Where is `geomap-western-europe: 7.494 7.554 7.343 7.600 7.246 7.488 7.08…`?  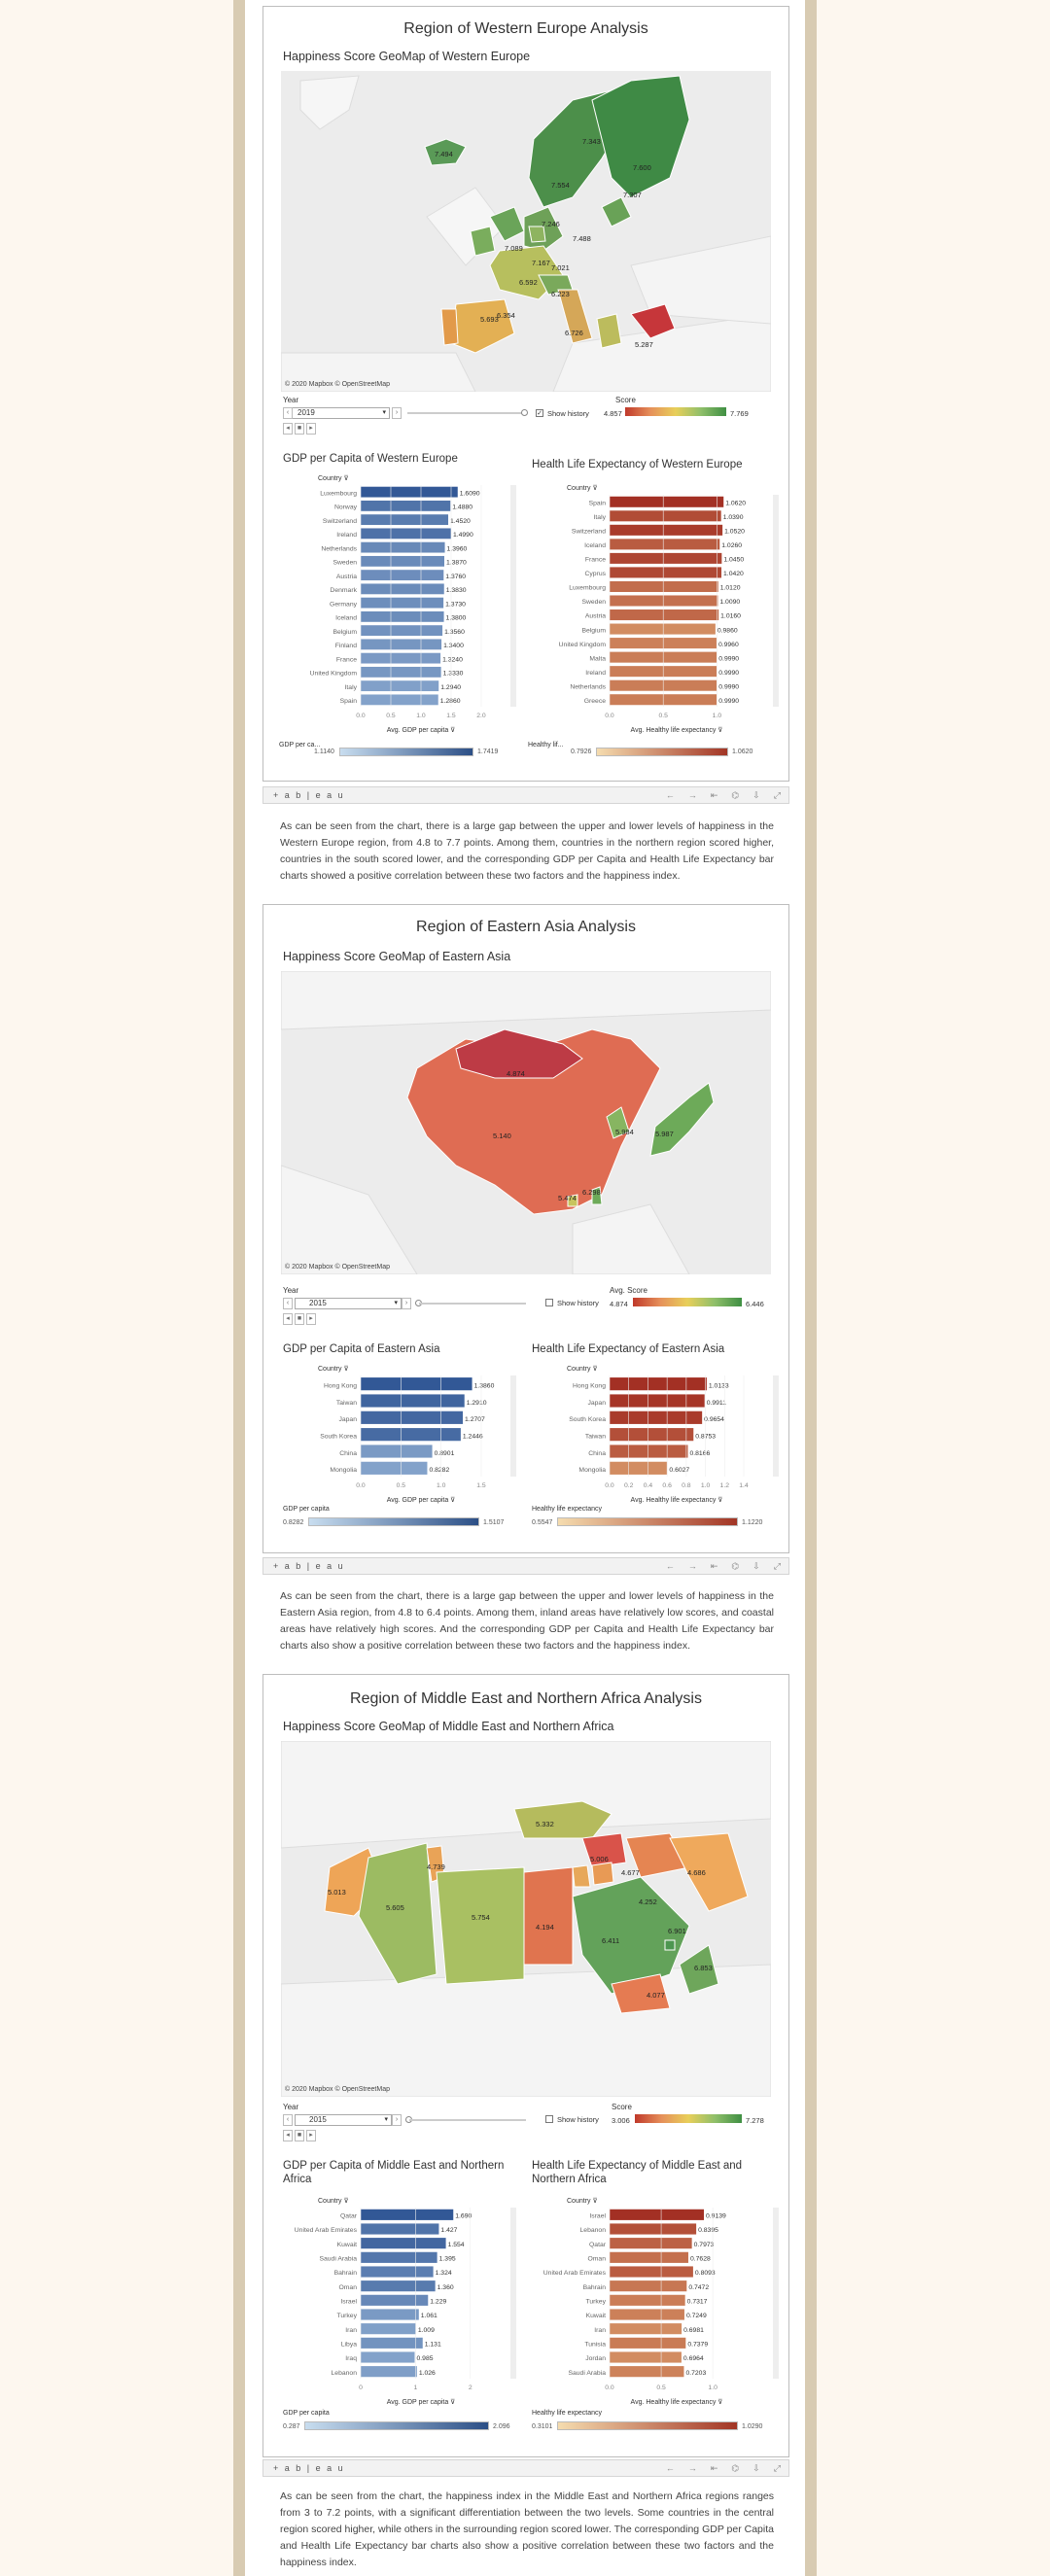 geomap-western-europe: 7.494 7.554 7.343 7.600 7.246 7.488 7.08… is located at coordinates (526, 231).